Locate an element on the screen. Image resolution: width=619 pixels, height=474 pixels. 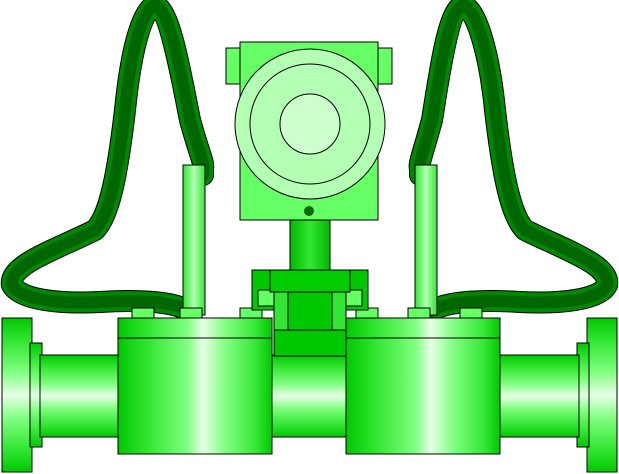
left-flange is located at coordinates (22, 395).